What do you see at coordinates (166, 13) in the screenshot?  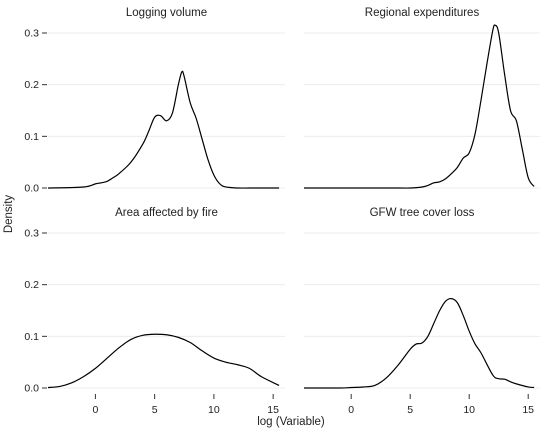 I see `panel-title: Logging volume` at bounding box center [166, 13].